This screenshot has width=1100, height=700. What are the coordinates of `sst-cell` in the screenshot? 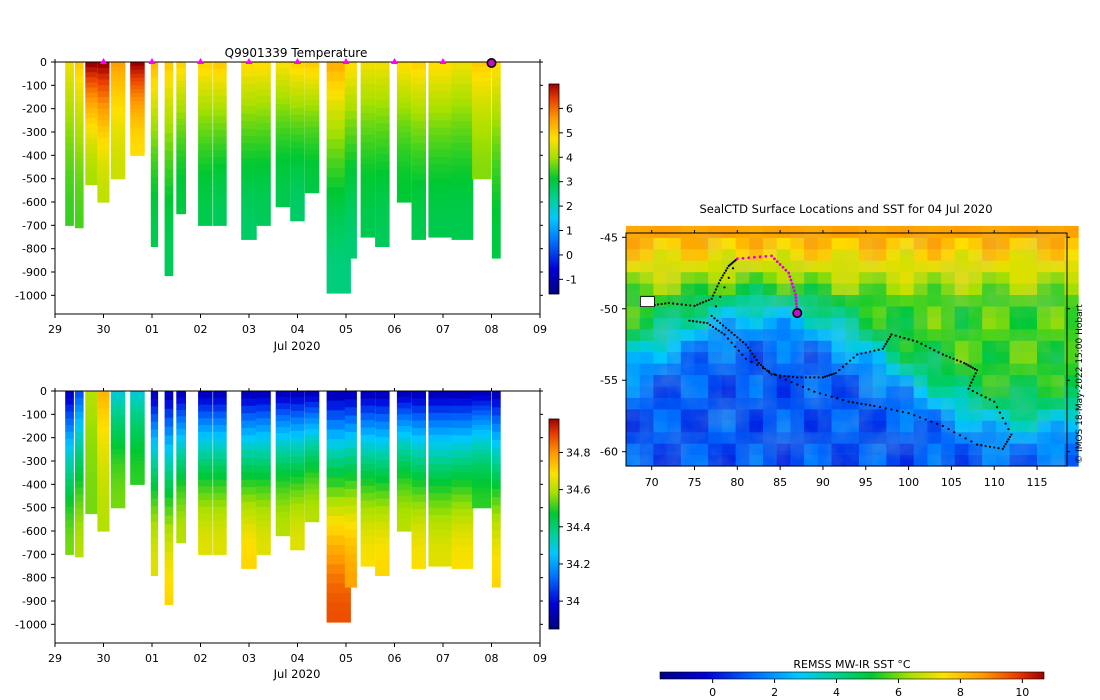 It's located at (1071, 357).